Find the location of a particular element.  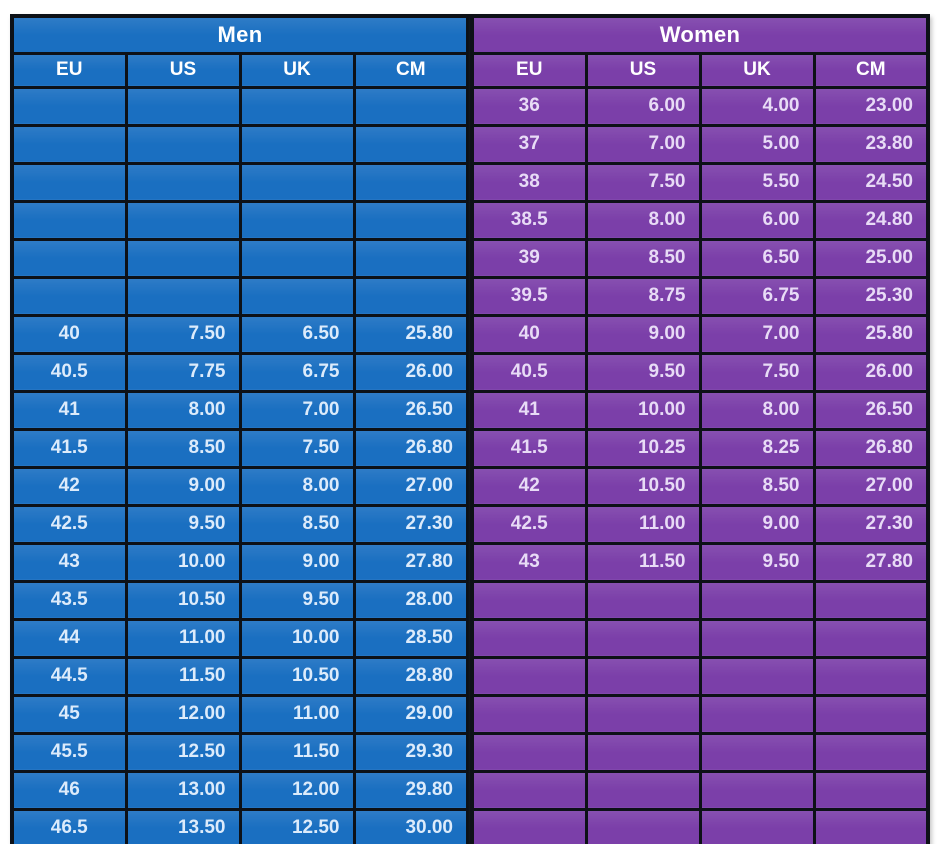

cell-cm: 24.50 is located at coordinates (871, 182).